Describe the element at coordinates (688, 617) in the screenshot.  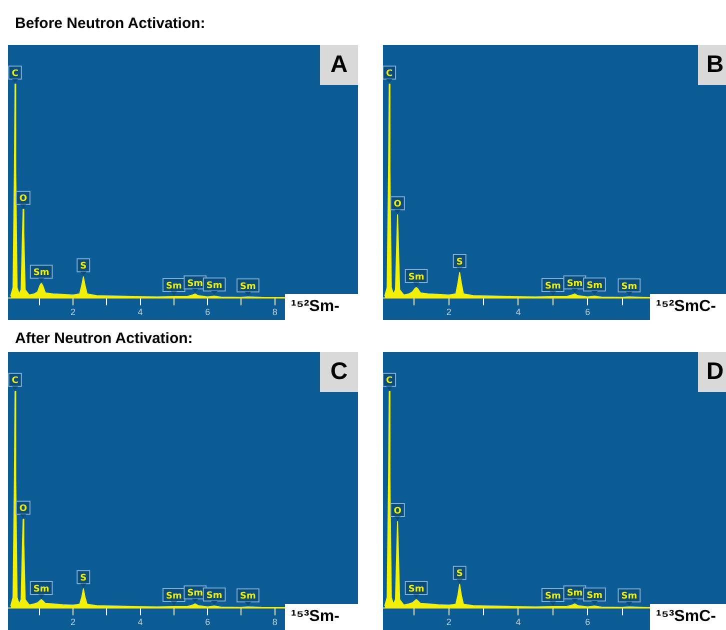
I see `text: ¹⁵³SmC-` at that location.